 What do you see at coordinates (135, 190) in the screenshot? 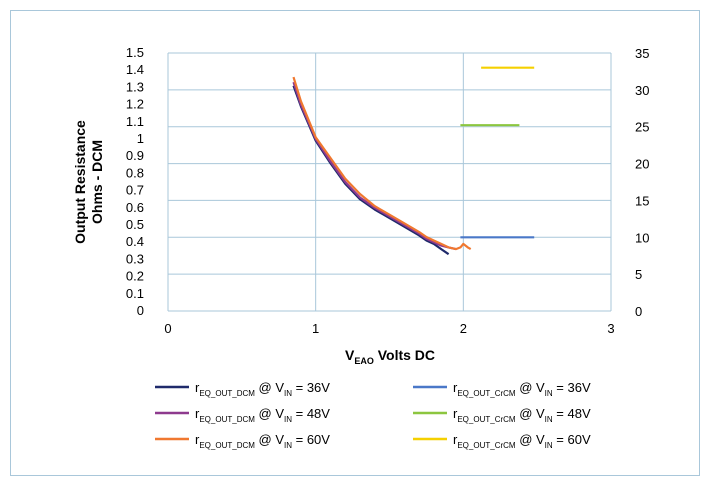
I see `y-left-tick-label: 0.7` at bounding box center [135, 190].